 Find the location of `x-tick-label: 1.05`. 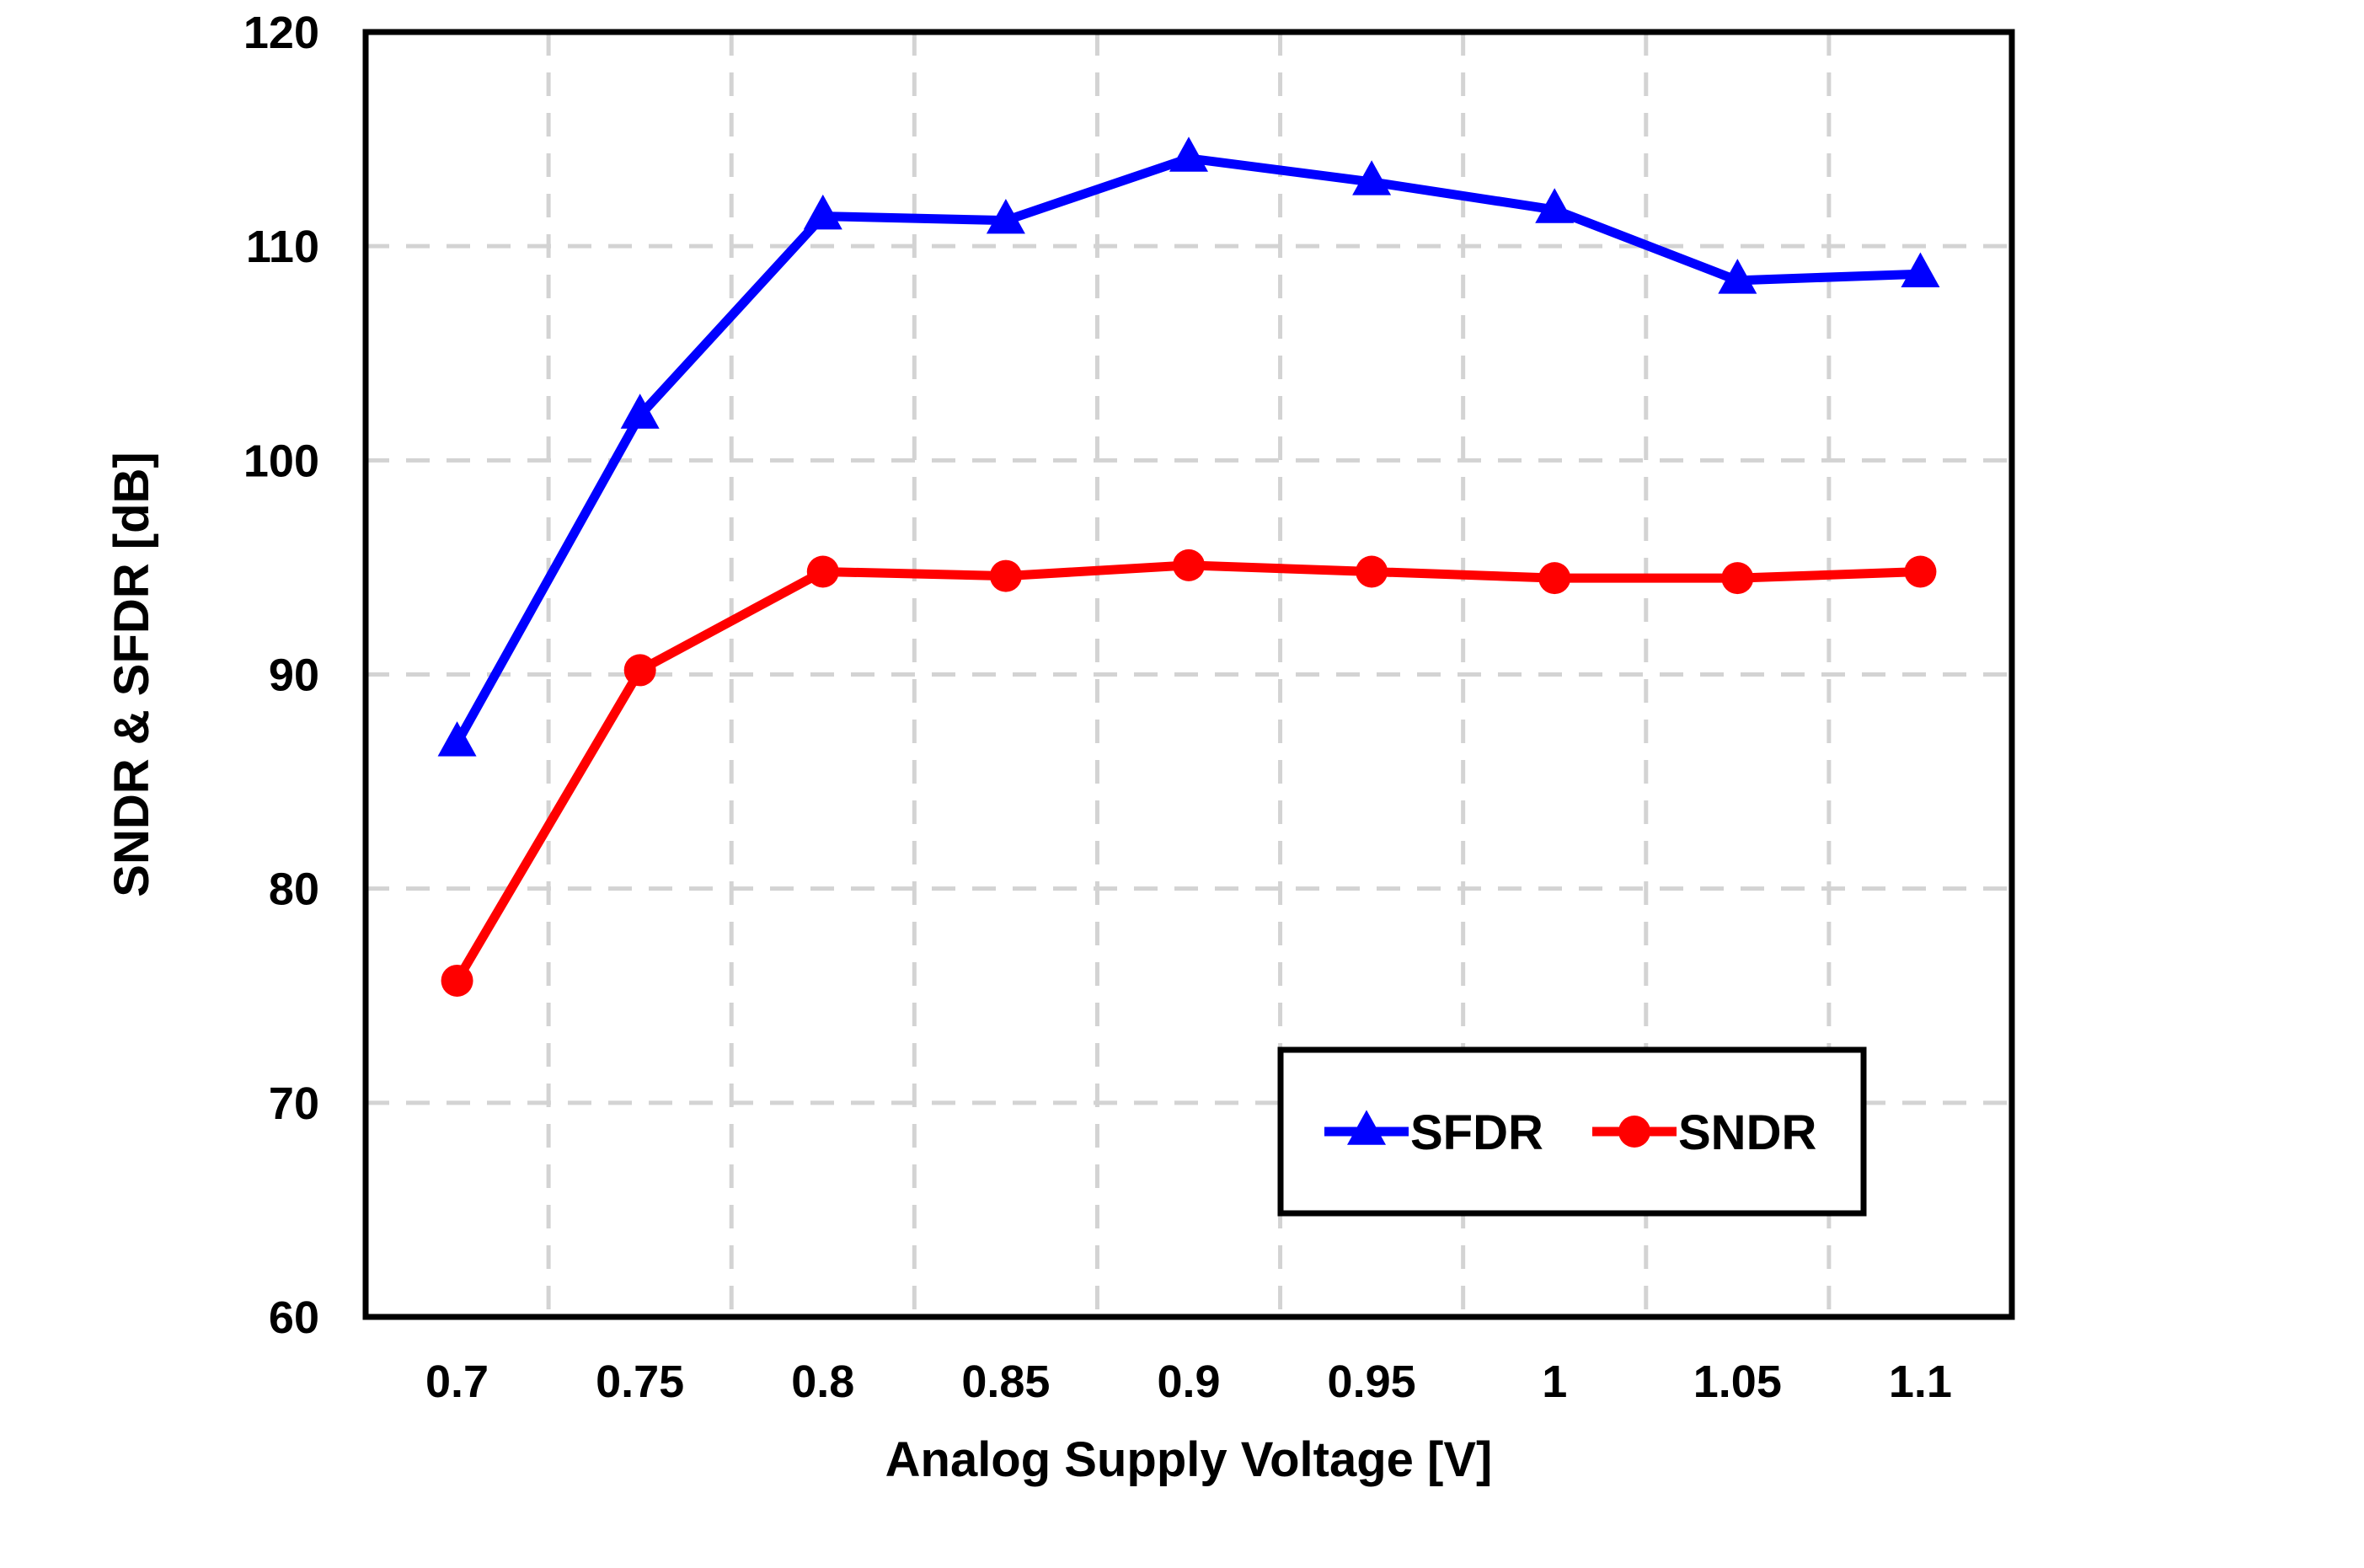

x-tick-label: 1.05 is located at coordinates (1737, 1382).